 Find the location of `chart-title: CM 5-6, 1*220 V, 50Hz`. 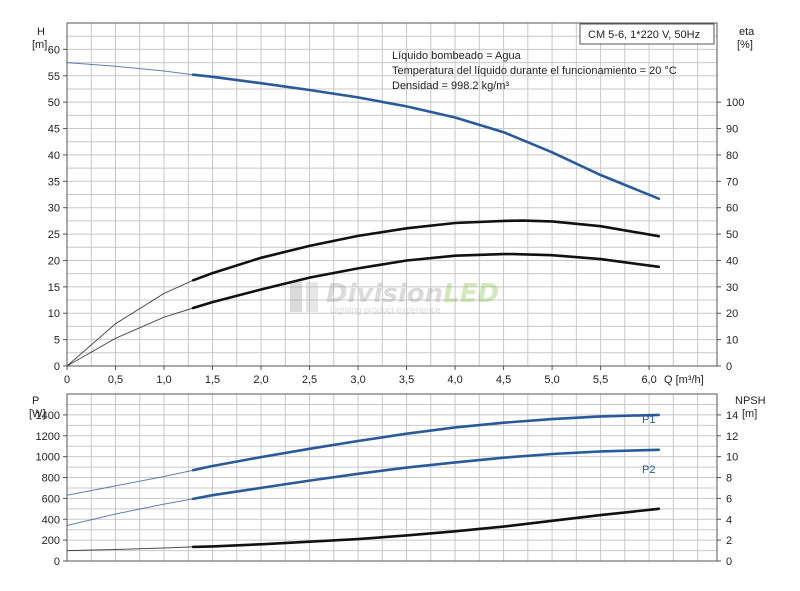

chart-title: CM 5-6, 1*220 V, 50Hz is located at coordinates (644, 35).